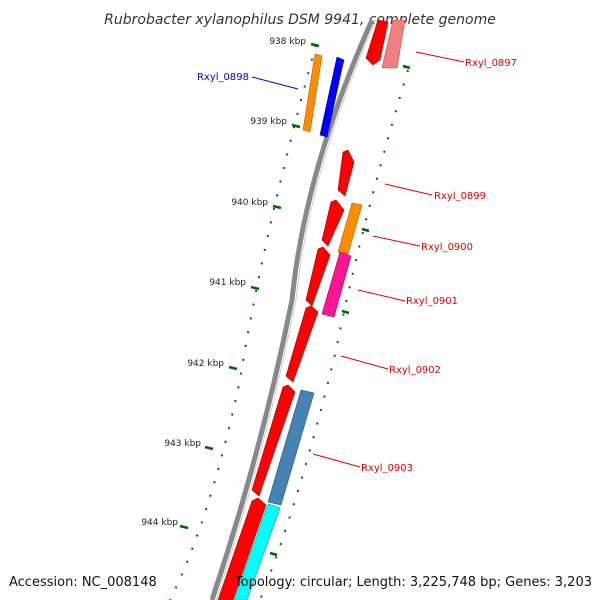 This screenshot has width=600, height=600. What do you see at coordinates (387, 468) in the screenshot?
I see `gene-label-rxyl-0903: Rxyl_0903` at bounding box center [387, 468].